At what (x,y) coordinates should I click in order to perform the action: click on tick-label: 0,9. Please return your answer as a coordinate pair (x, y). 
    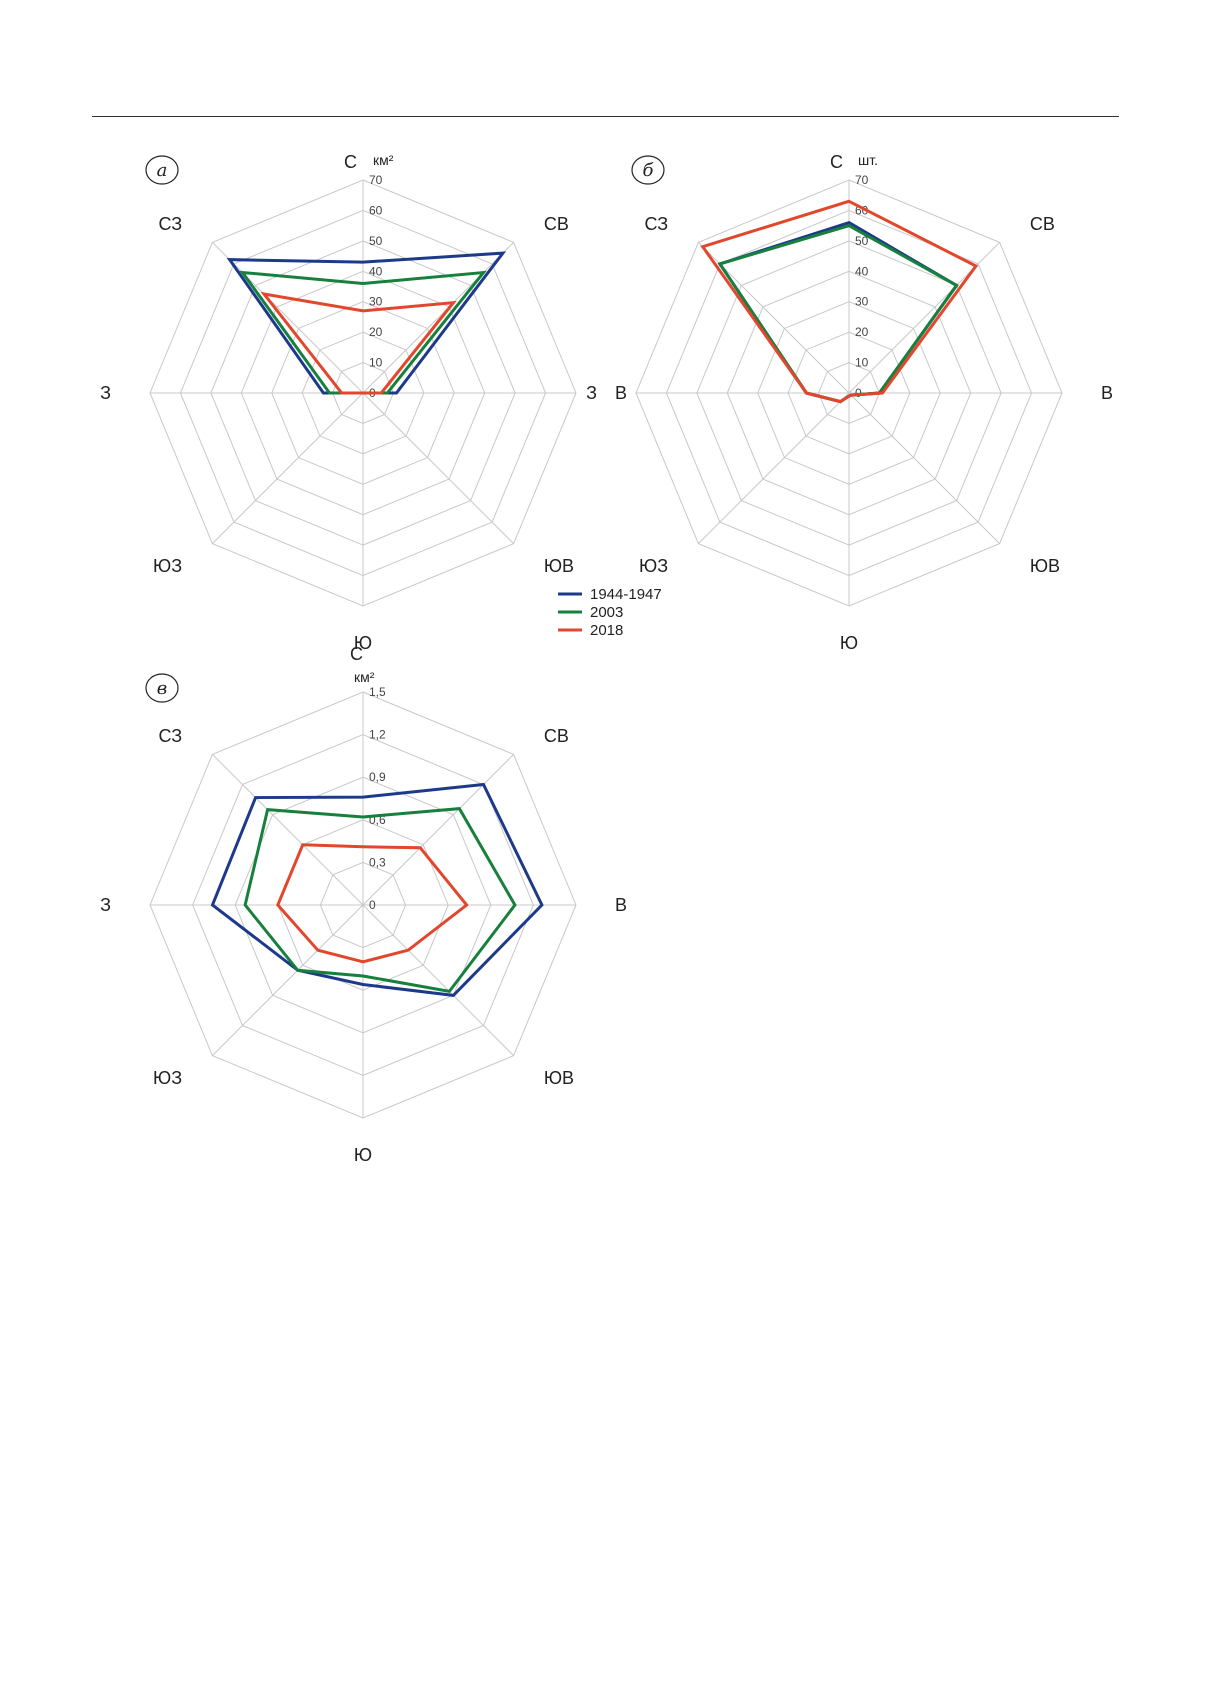
    Looking at the image, I should click on (377, 777).